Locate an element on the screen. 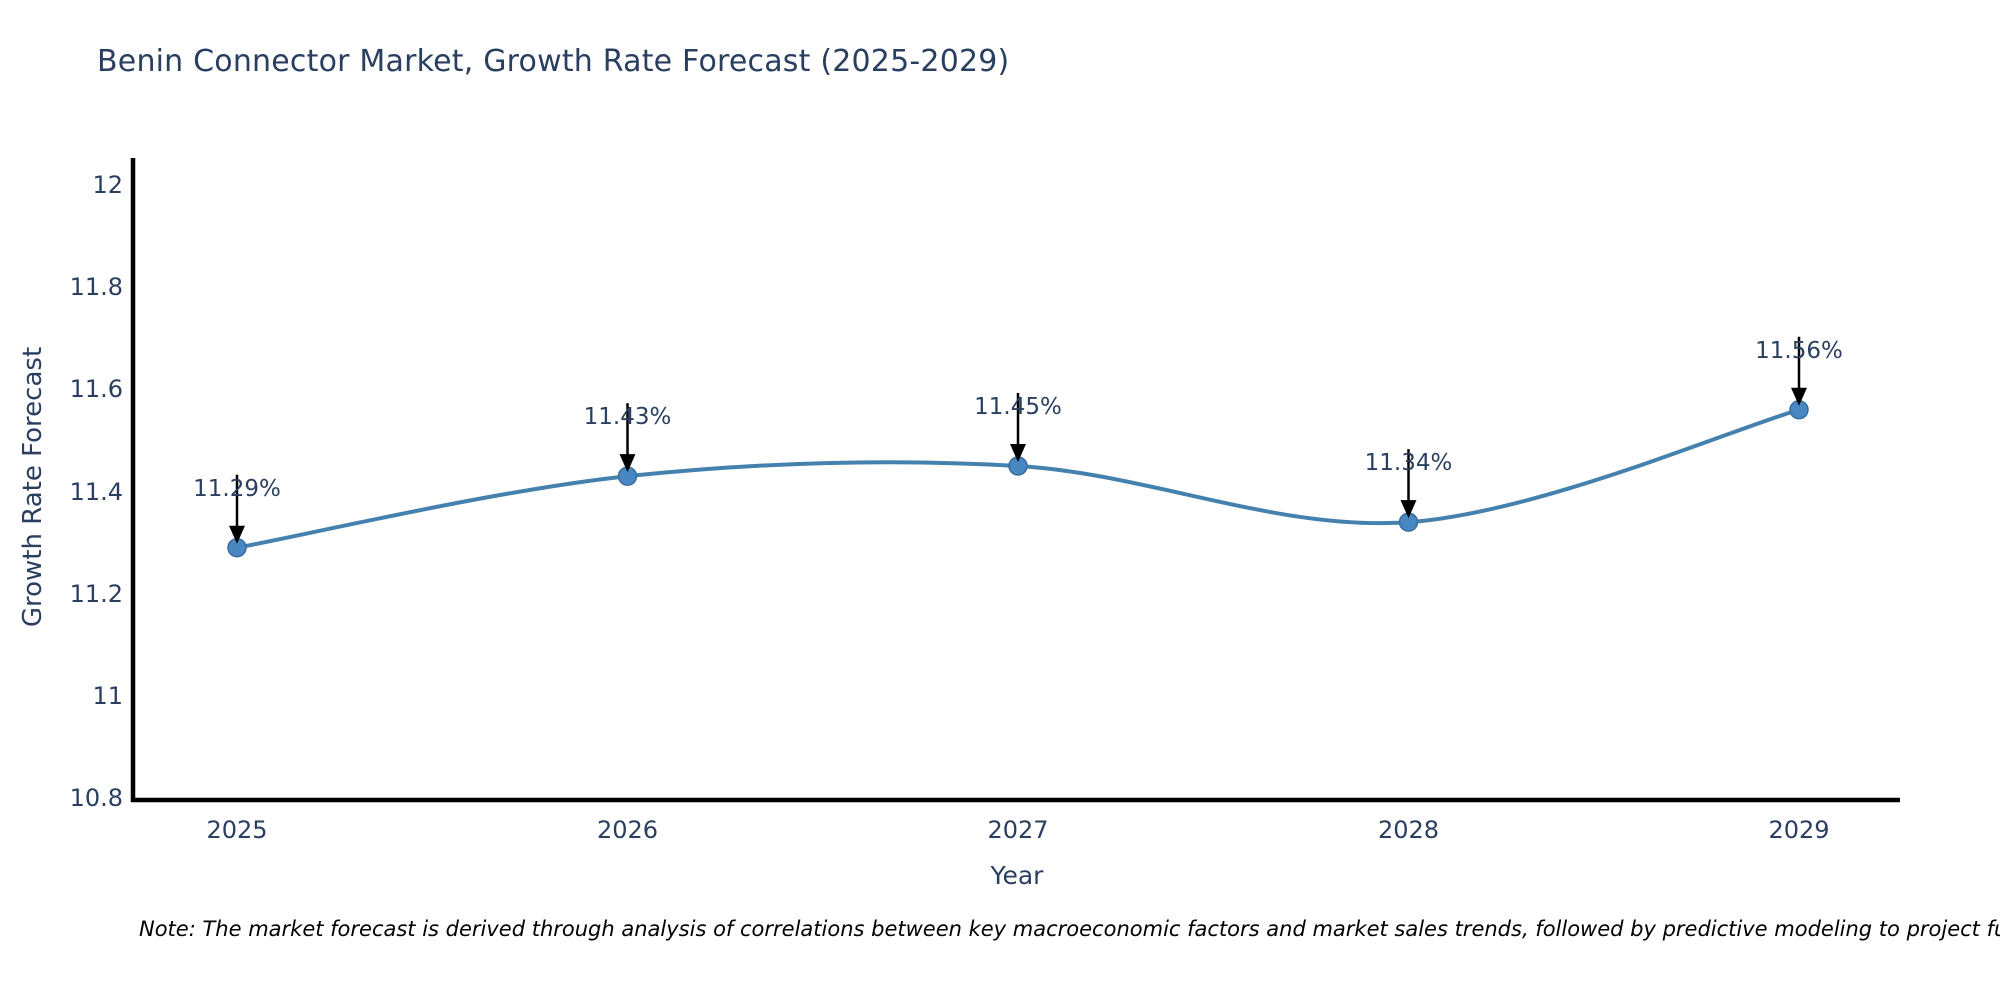 Image resolution: width=2000 pixels, height=1000 pixels. y-tick-label: 11.6 is located at coordinates (96, 389).